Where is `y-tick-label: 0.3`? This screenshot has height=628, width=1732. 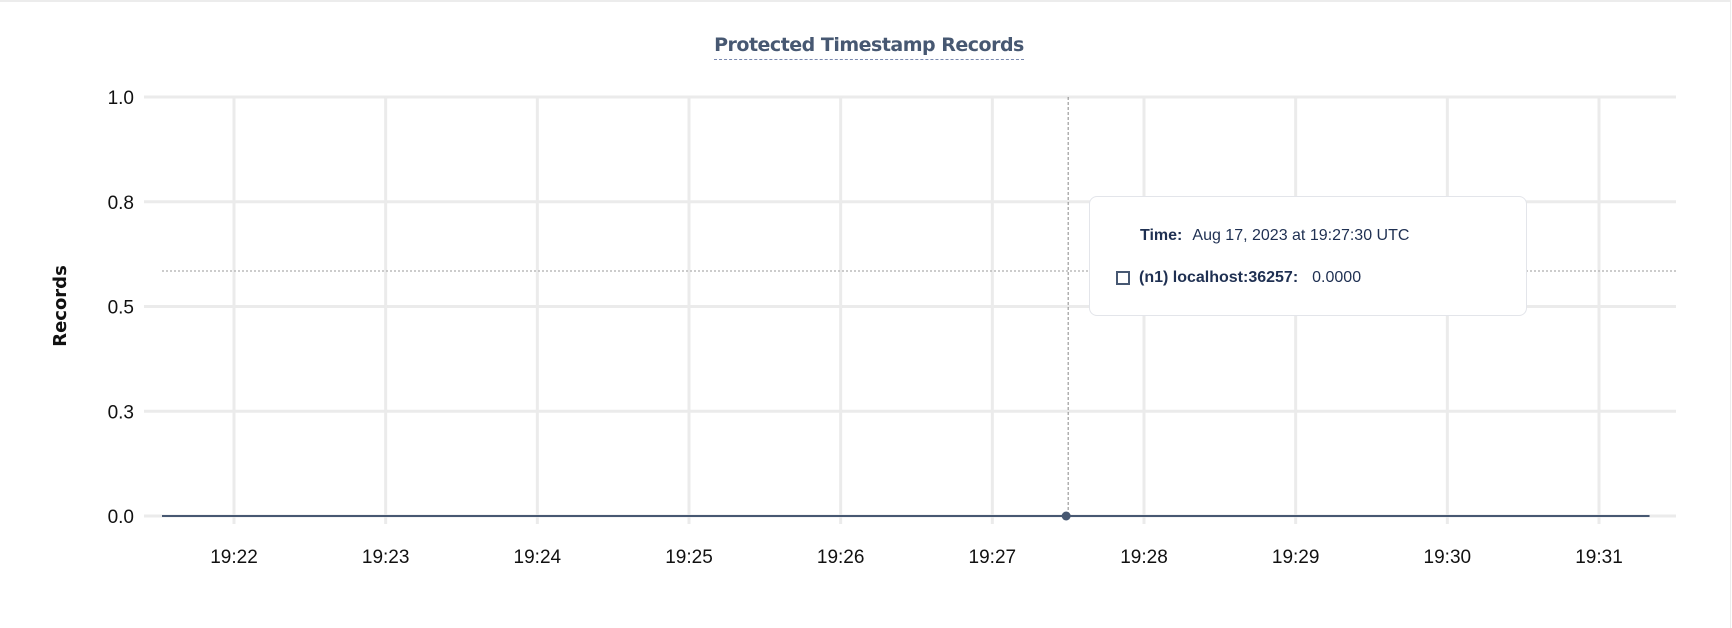
y-tick-label: 0.3 is located at coordinates (121, 412).